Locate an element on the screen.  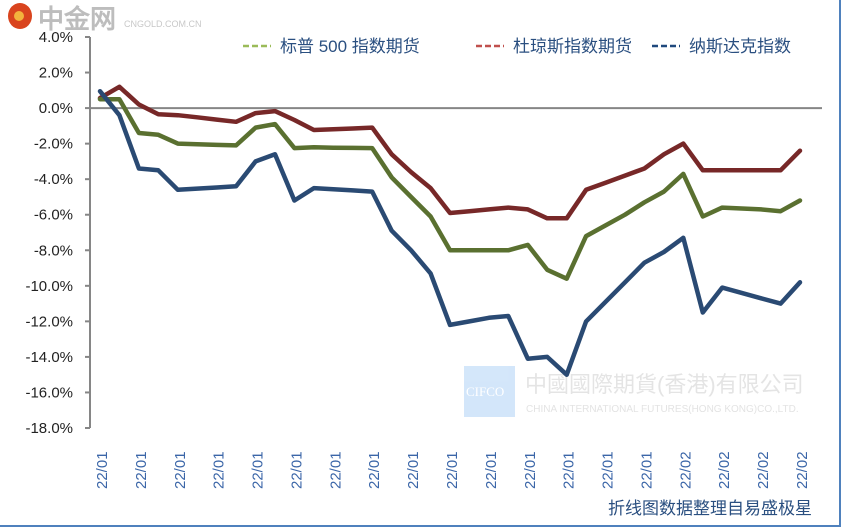
y-tick-label: 0.0% is located at coordinates (56, 108).